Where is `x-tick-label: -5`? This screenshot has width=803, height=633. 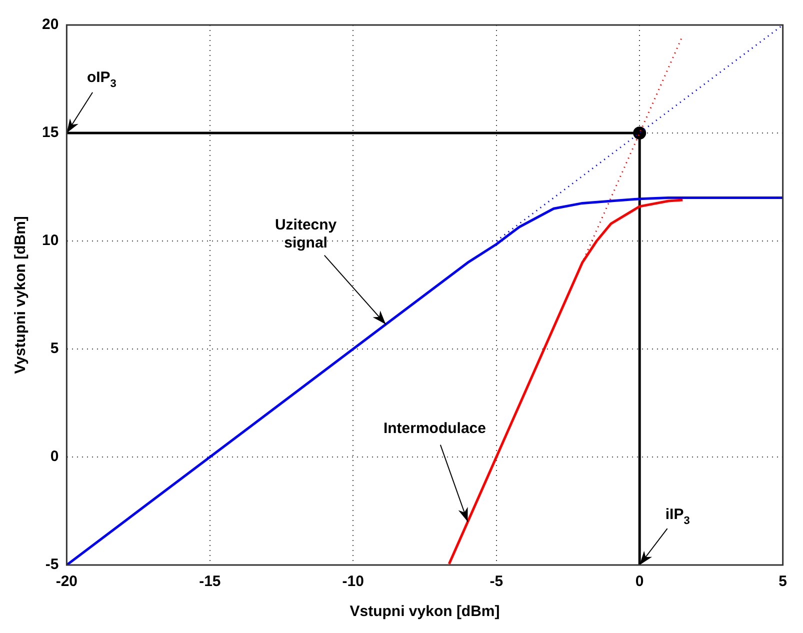 x-tick-label: -5 is located at coordinates (497, 581).